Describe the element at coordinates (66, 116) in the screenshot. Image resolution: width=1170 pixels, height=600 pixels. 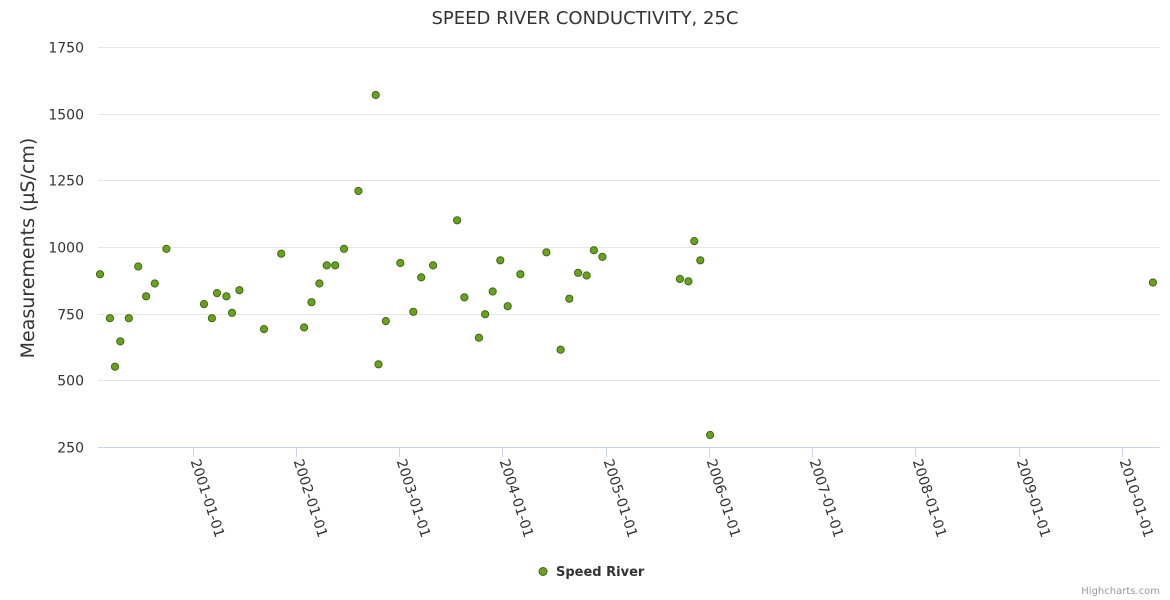
I see `y-tick-label: 1500` at that location.